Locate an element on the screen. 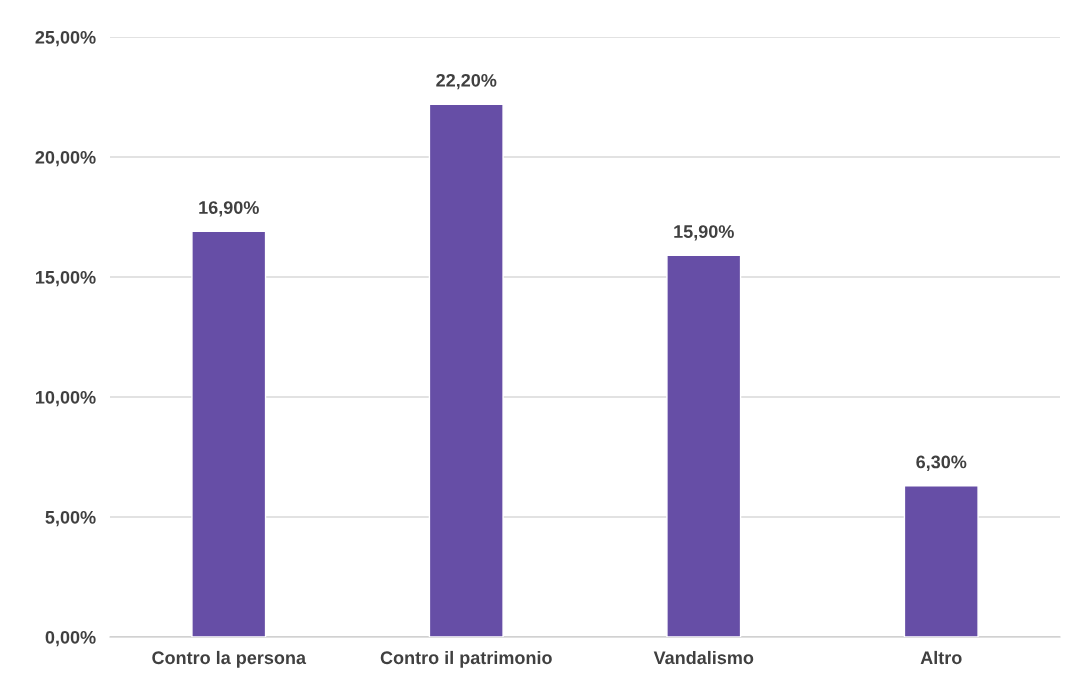  x-tick-label: Contro il patrimonio is located at coordinates (466, 659).